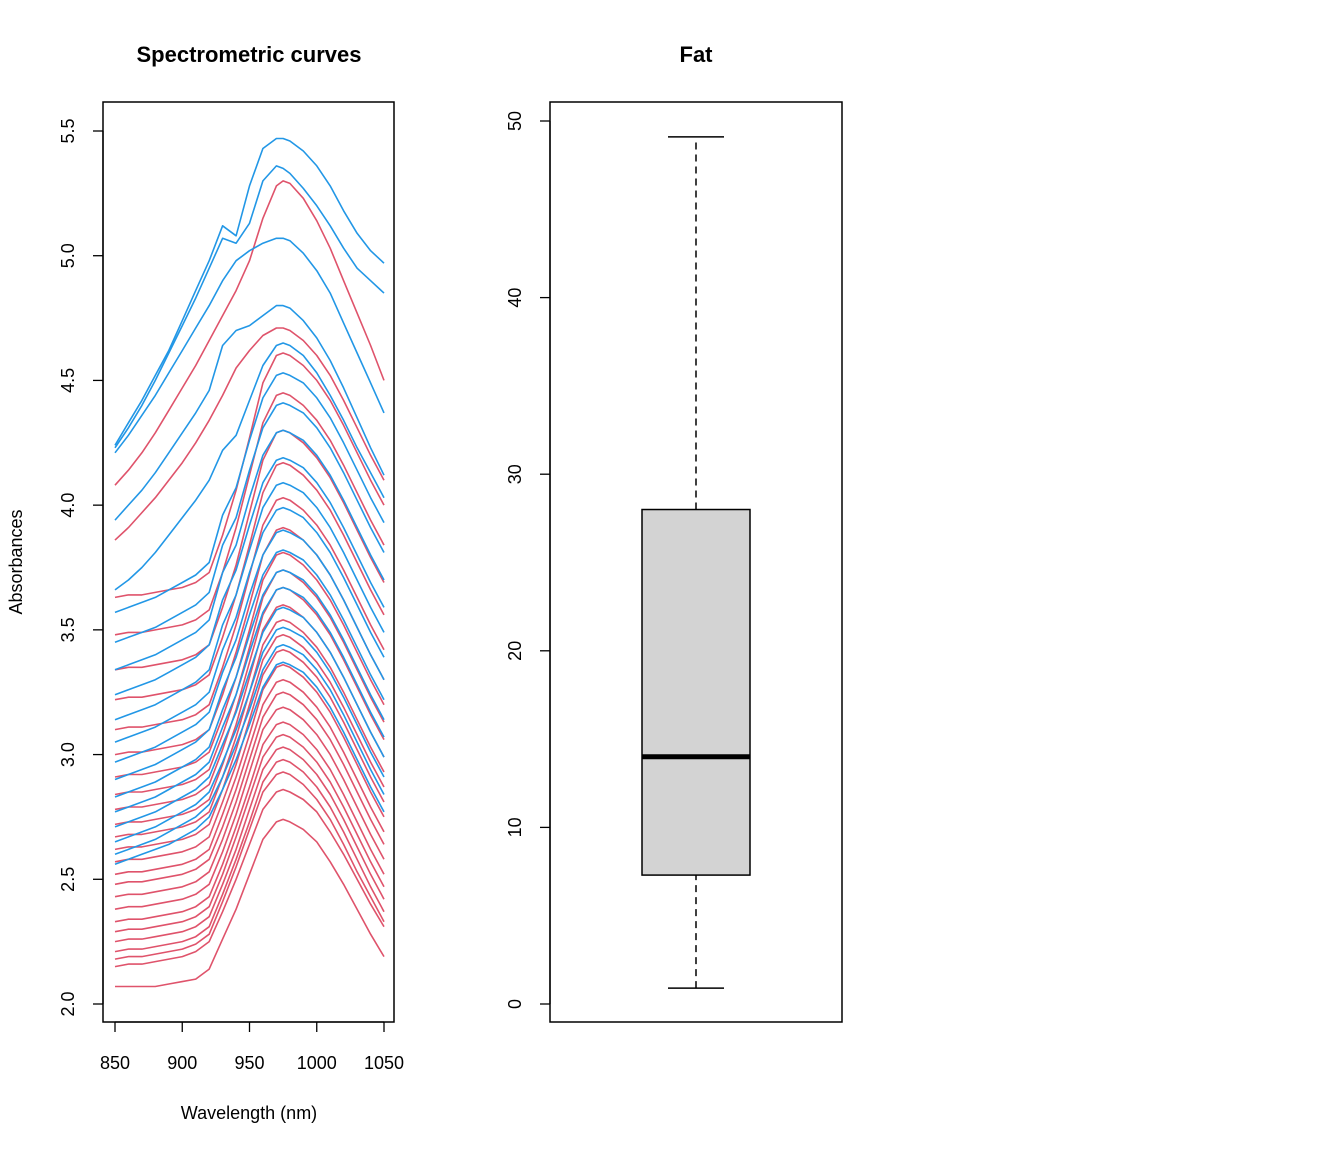  What do you see at coordinates (249, 54) in the screenshot?
I see `spectra-title: Spectrometric curves` at bounding box center [249, 54].